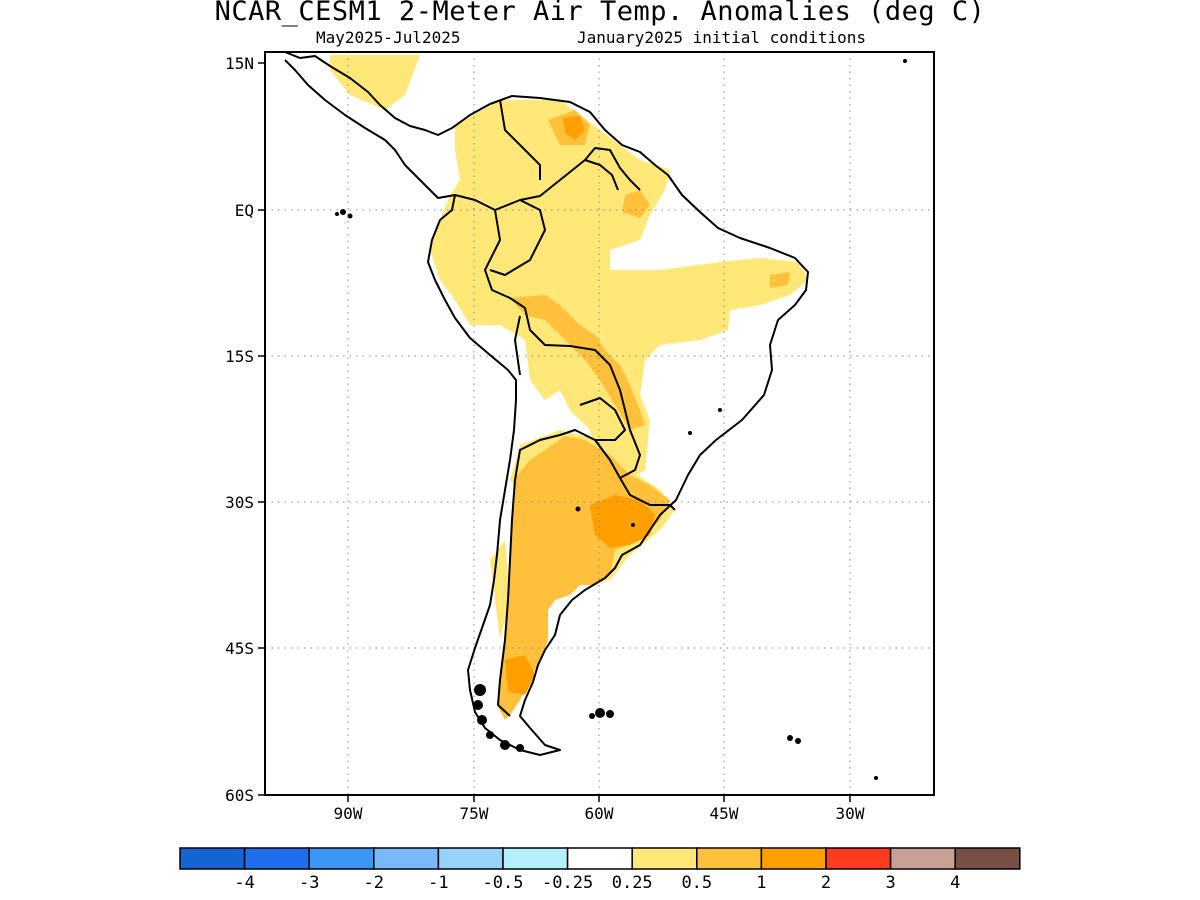  What do you see at coordinates (239, 795) in the screenshot?
I see `lat-label: 60S` at bounding box center [239, 795].